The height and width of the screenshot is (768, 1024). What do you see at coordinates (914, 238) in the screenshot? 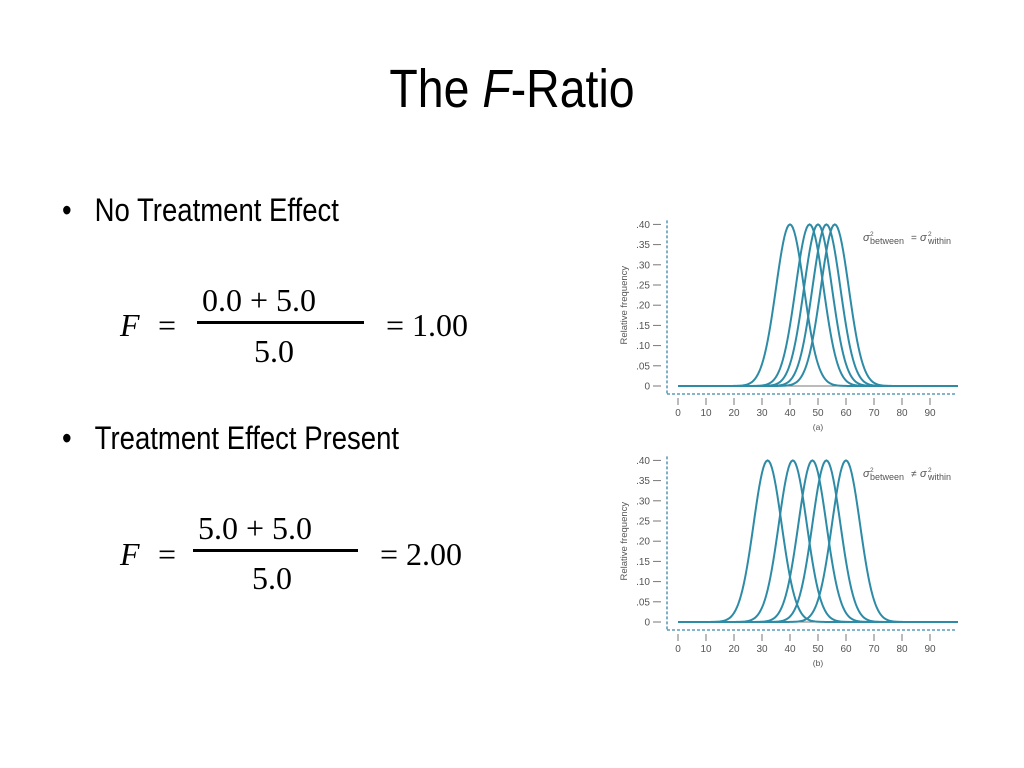
I see `legend-operator: =` at bounding box center [914, 238].